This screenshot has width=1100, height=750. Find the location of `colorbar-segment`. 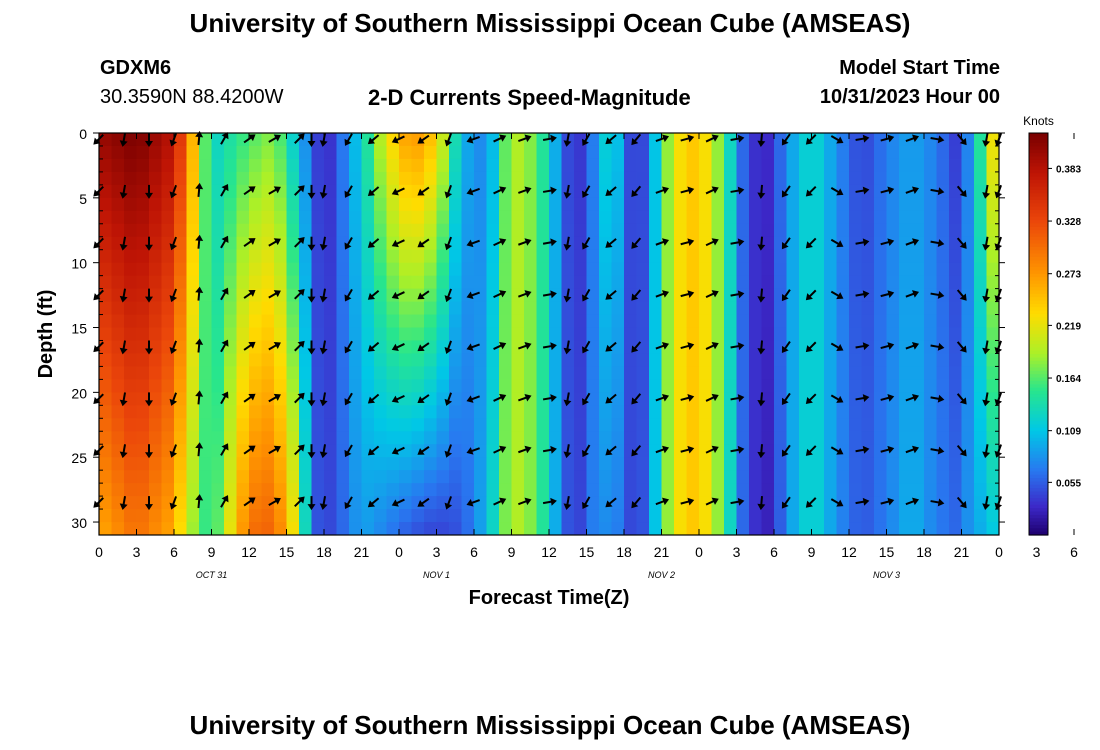

colorbar-segment is located at coordinates (1038, 366).